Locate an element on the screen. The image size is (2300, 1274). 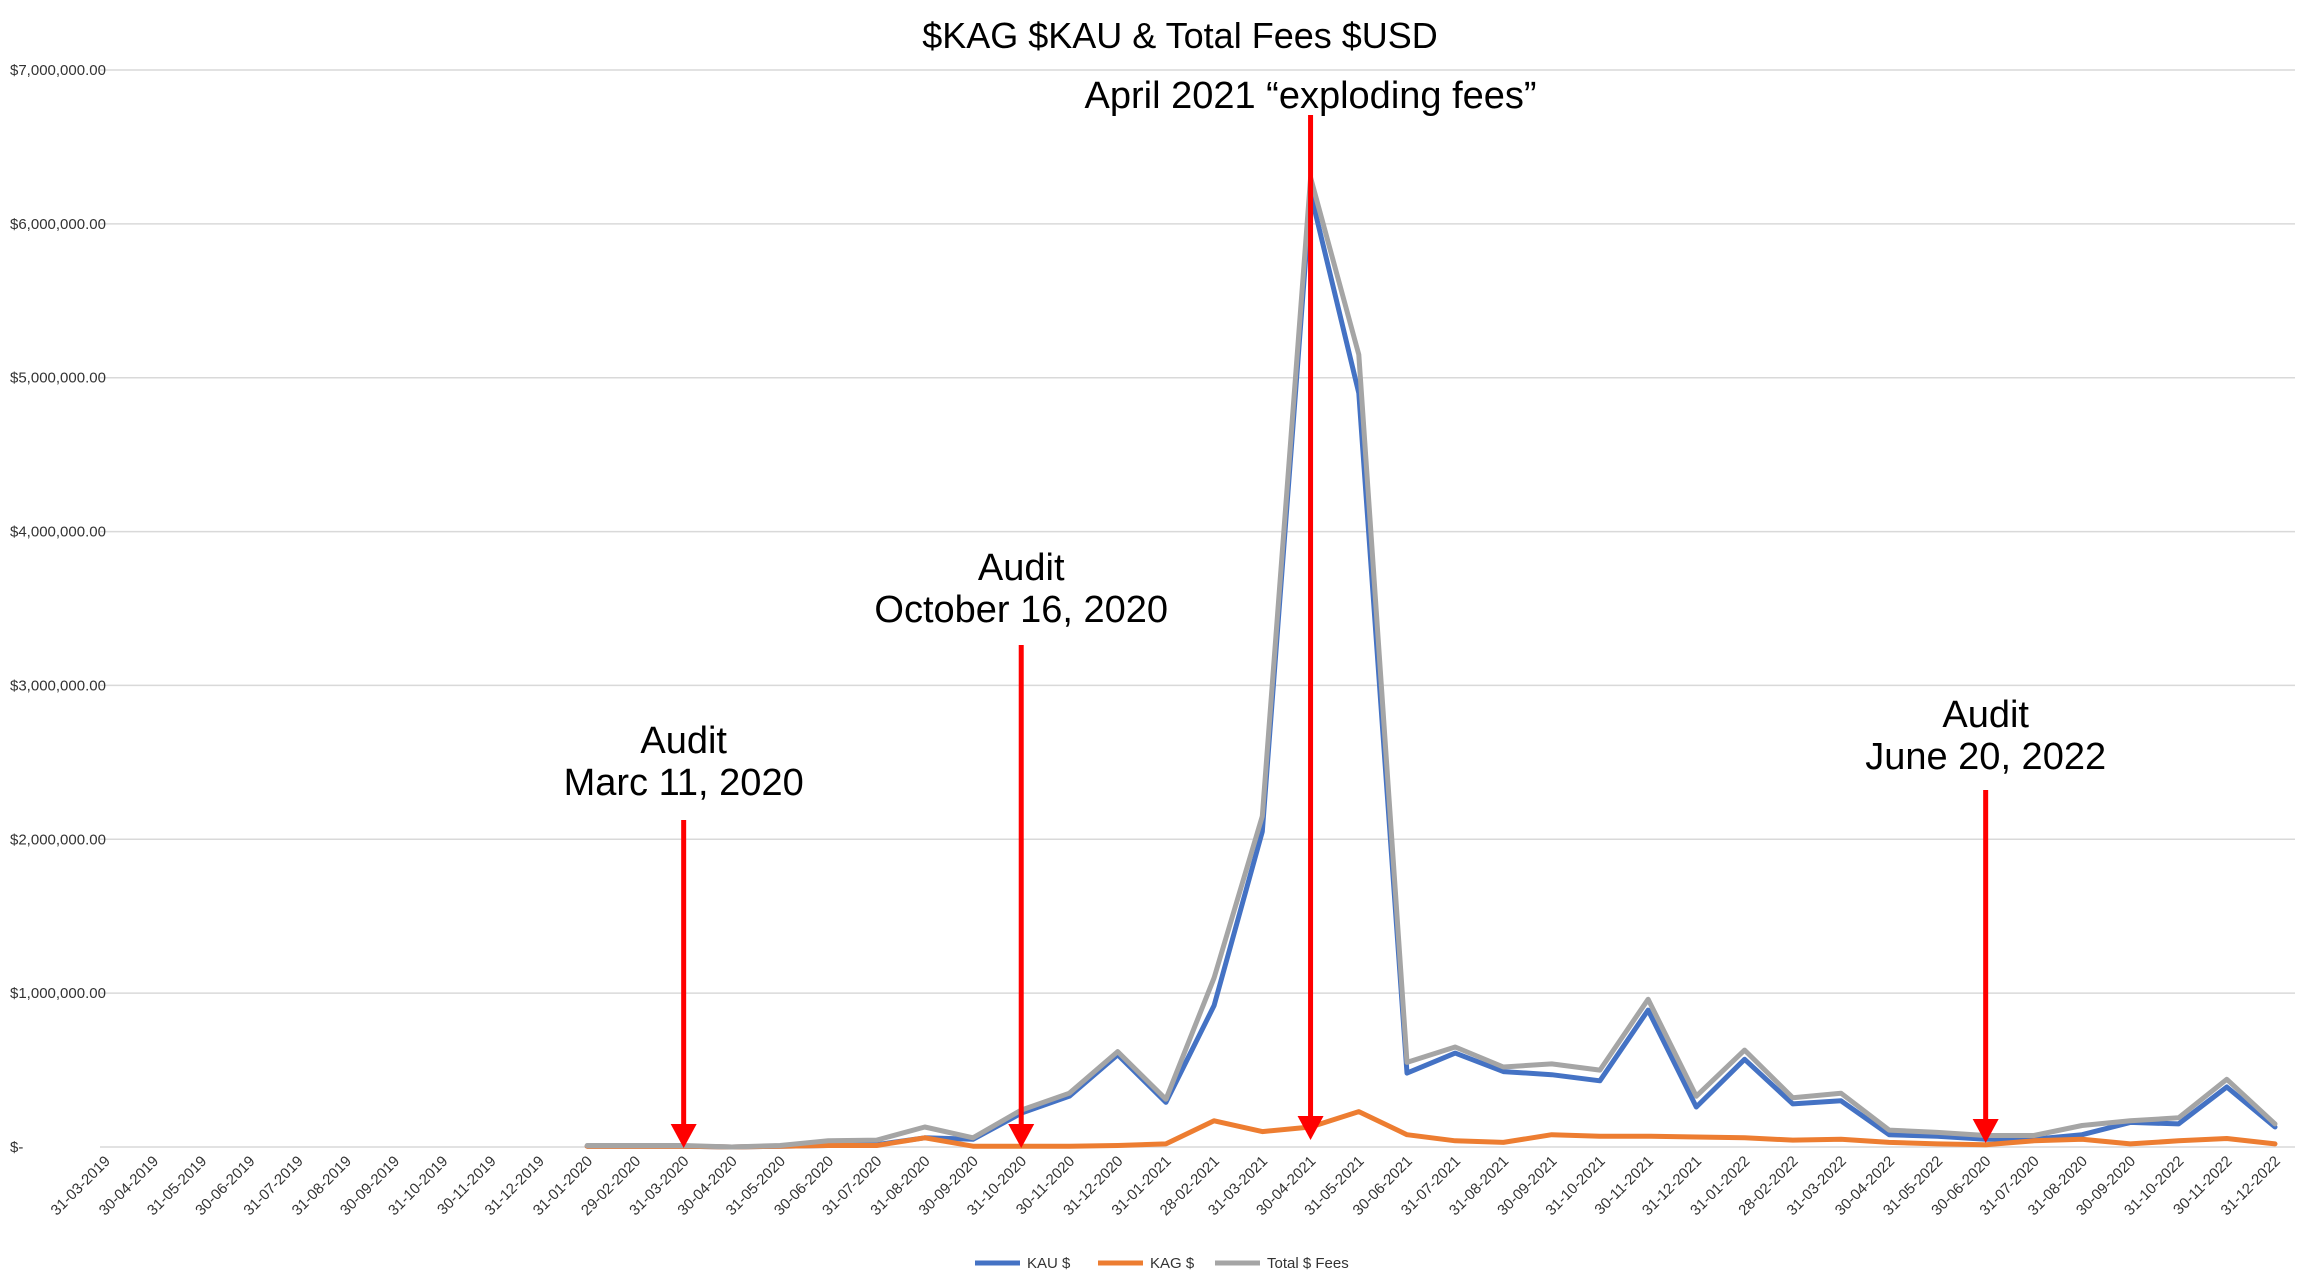
y-tick-label: $1,000,000.00 is located at coordinates (58, 993).